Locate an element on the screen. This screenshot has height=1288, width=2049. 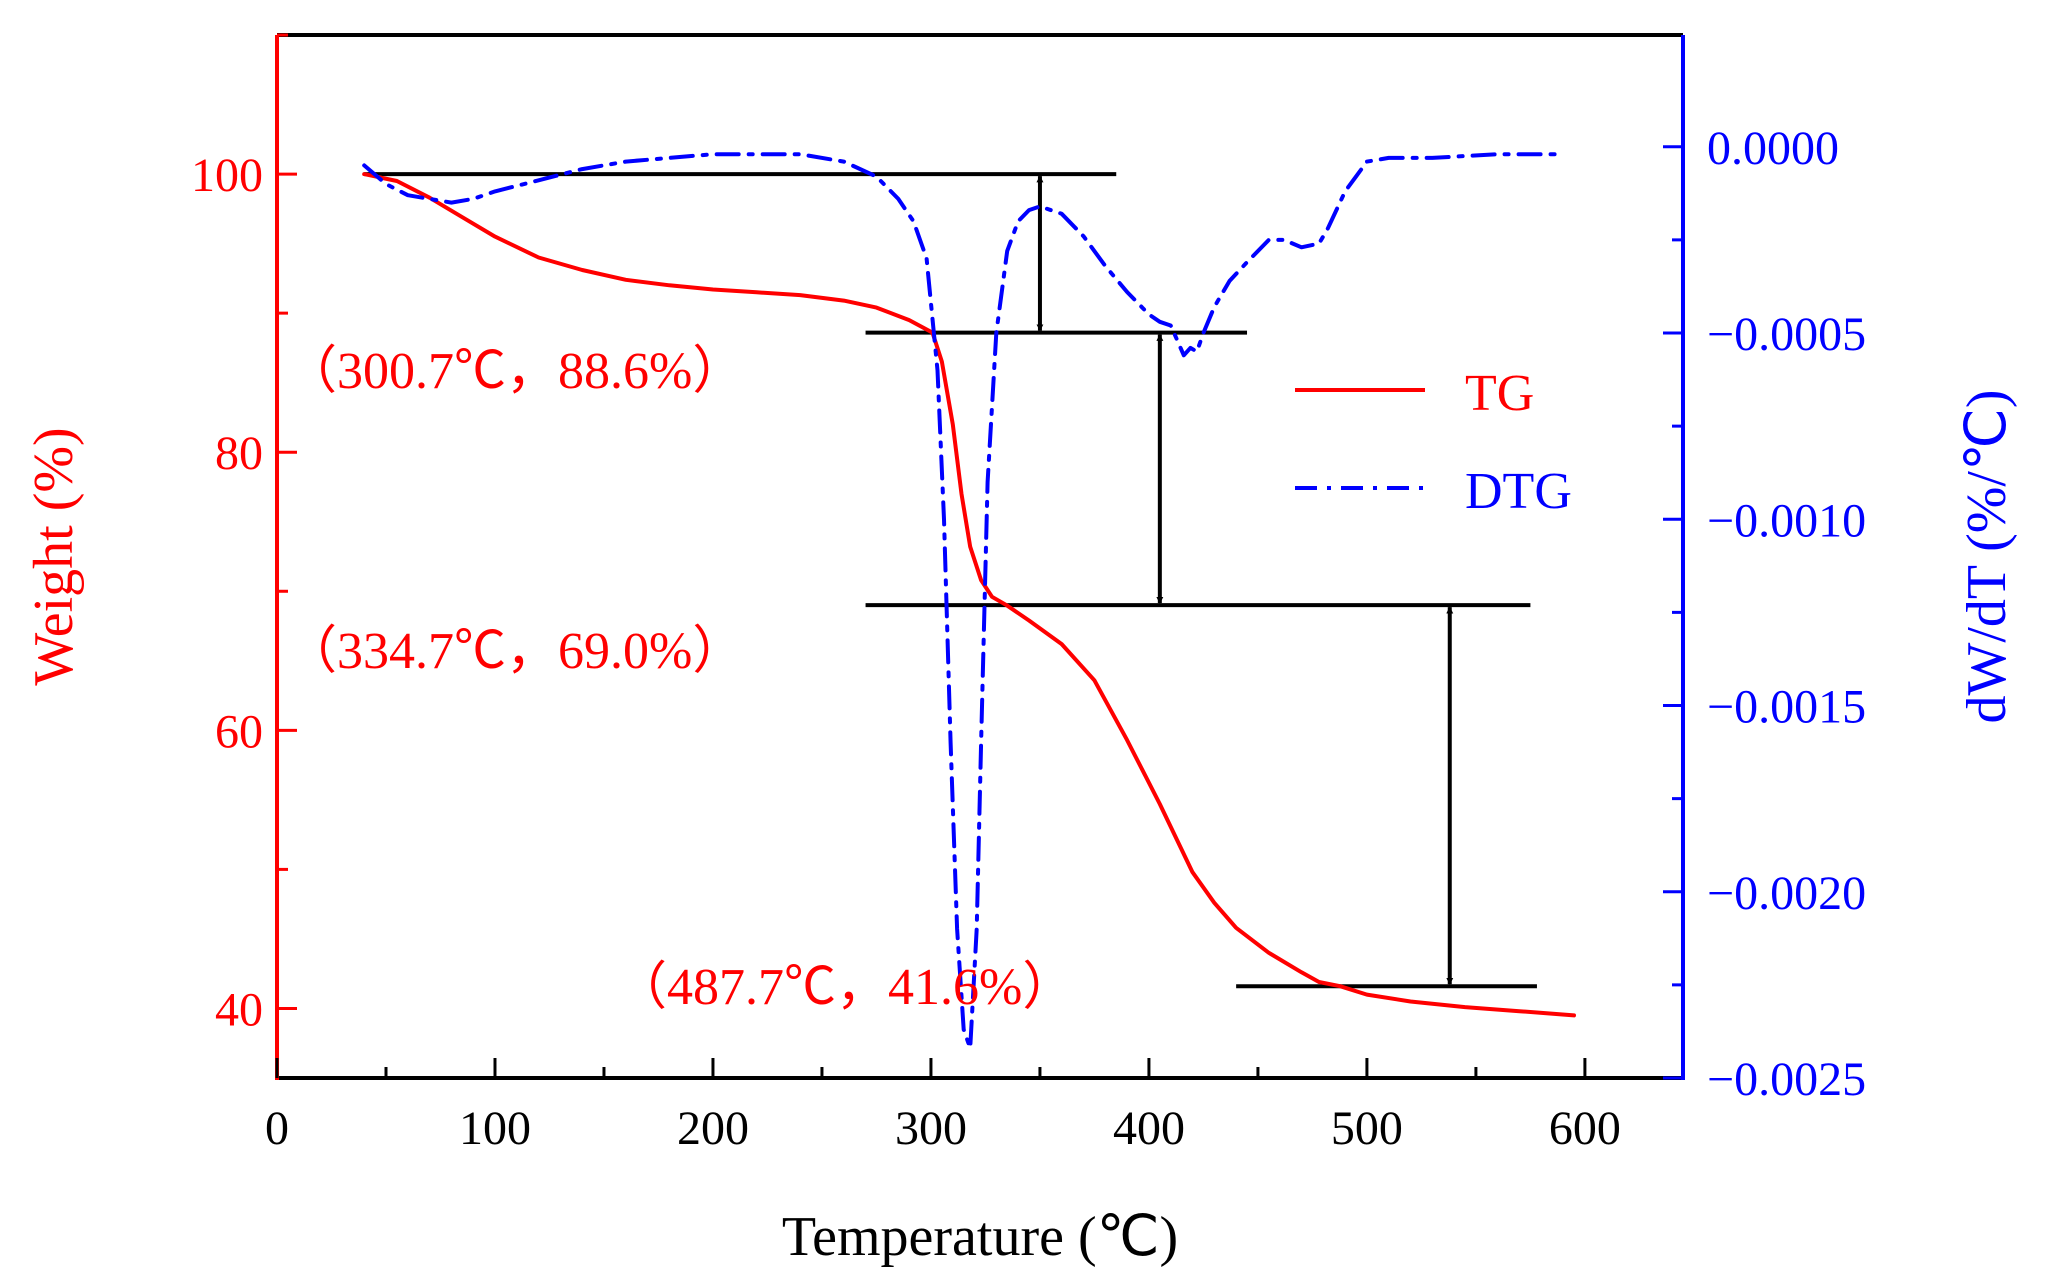
x-tick-label: 300 is located at coordinates (931, 1128).